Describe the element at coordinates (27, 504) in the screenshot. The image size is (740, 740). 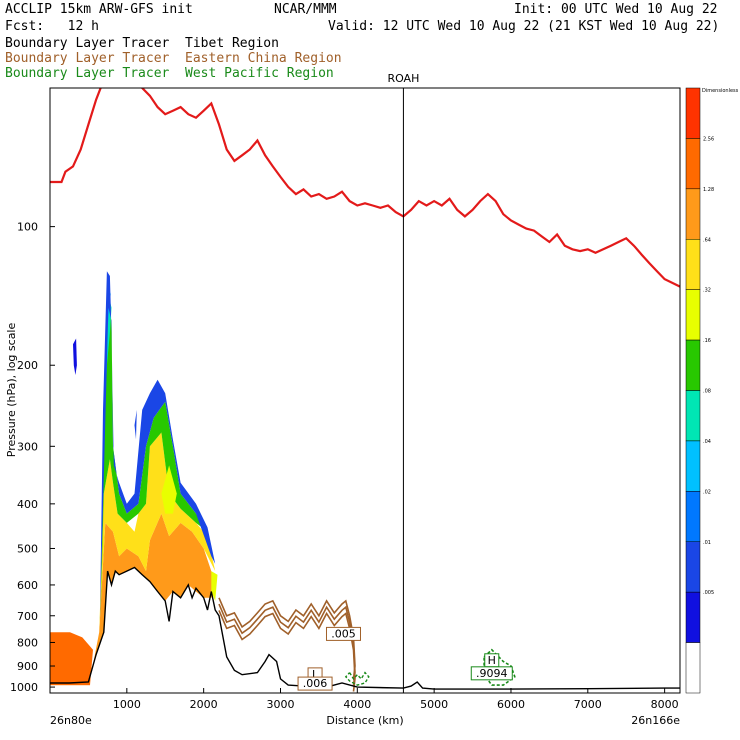
I see `y-tick-label-3: 400` at that location.